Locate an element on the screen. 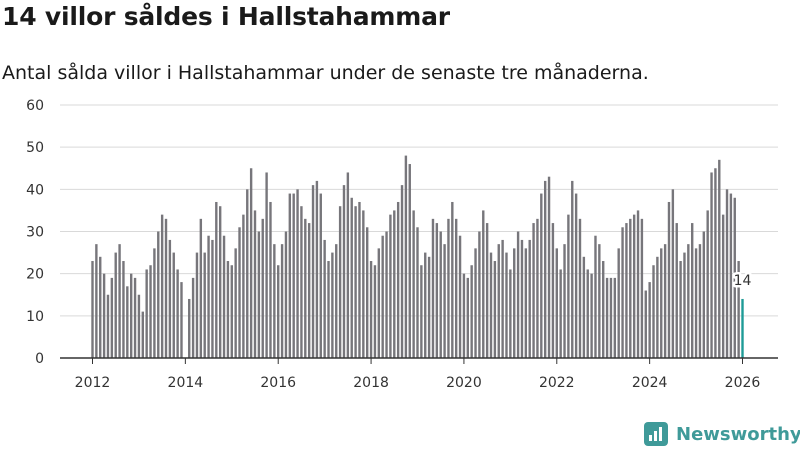 This screenshot has height=450, width=800. x-tick-label: 2024 is located at coordinates (650, 383).